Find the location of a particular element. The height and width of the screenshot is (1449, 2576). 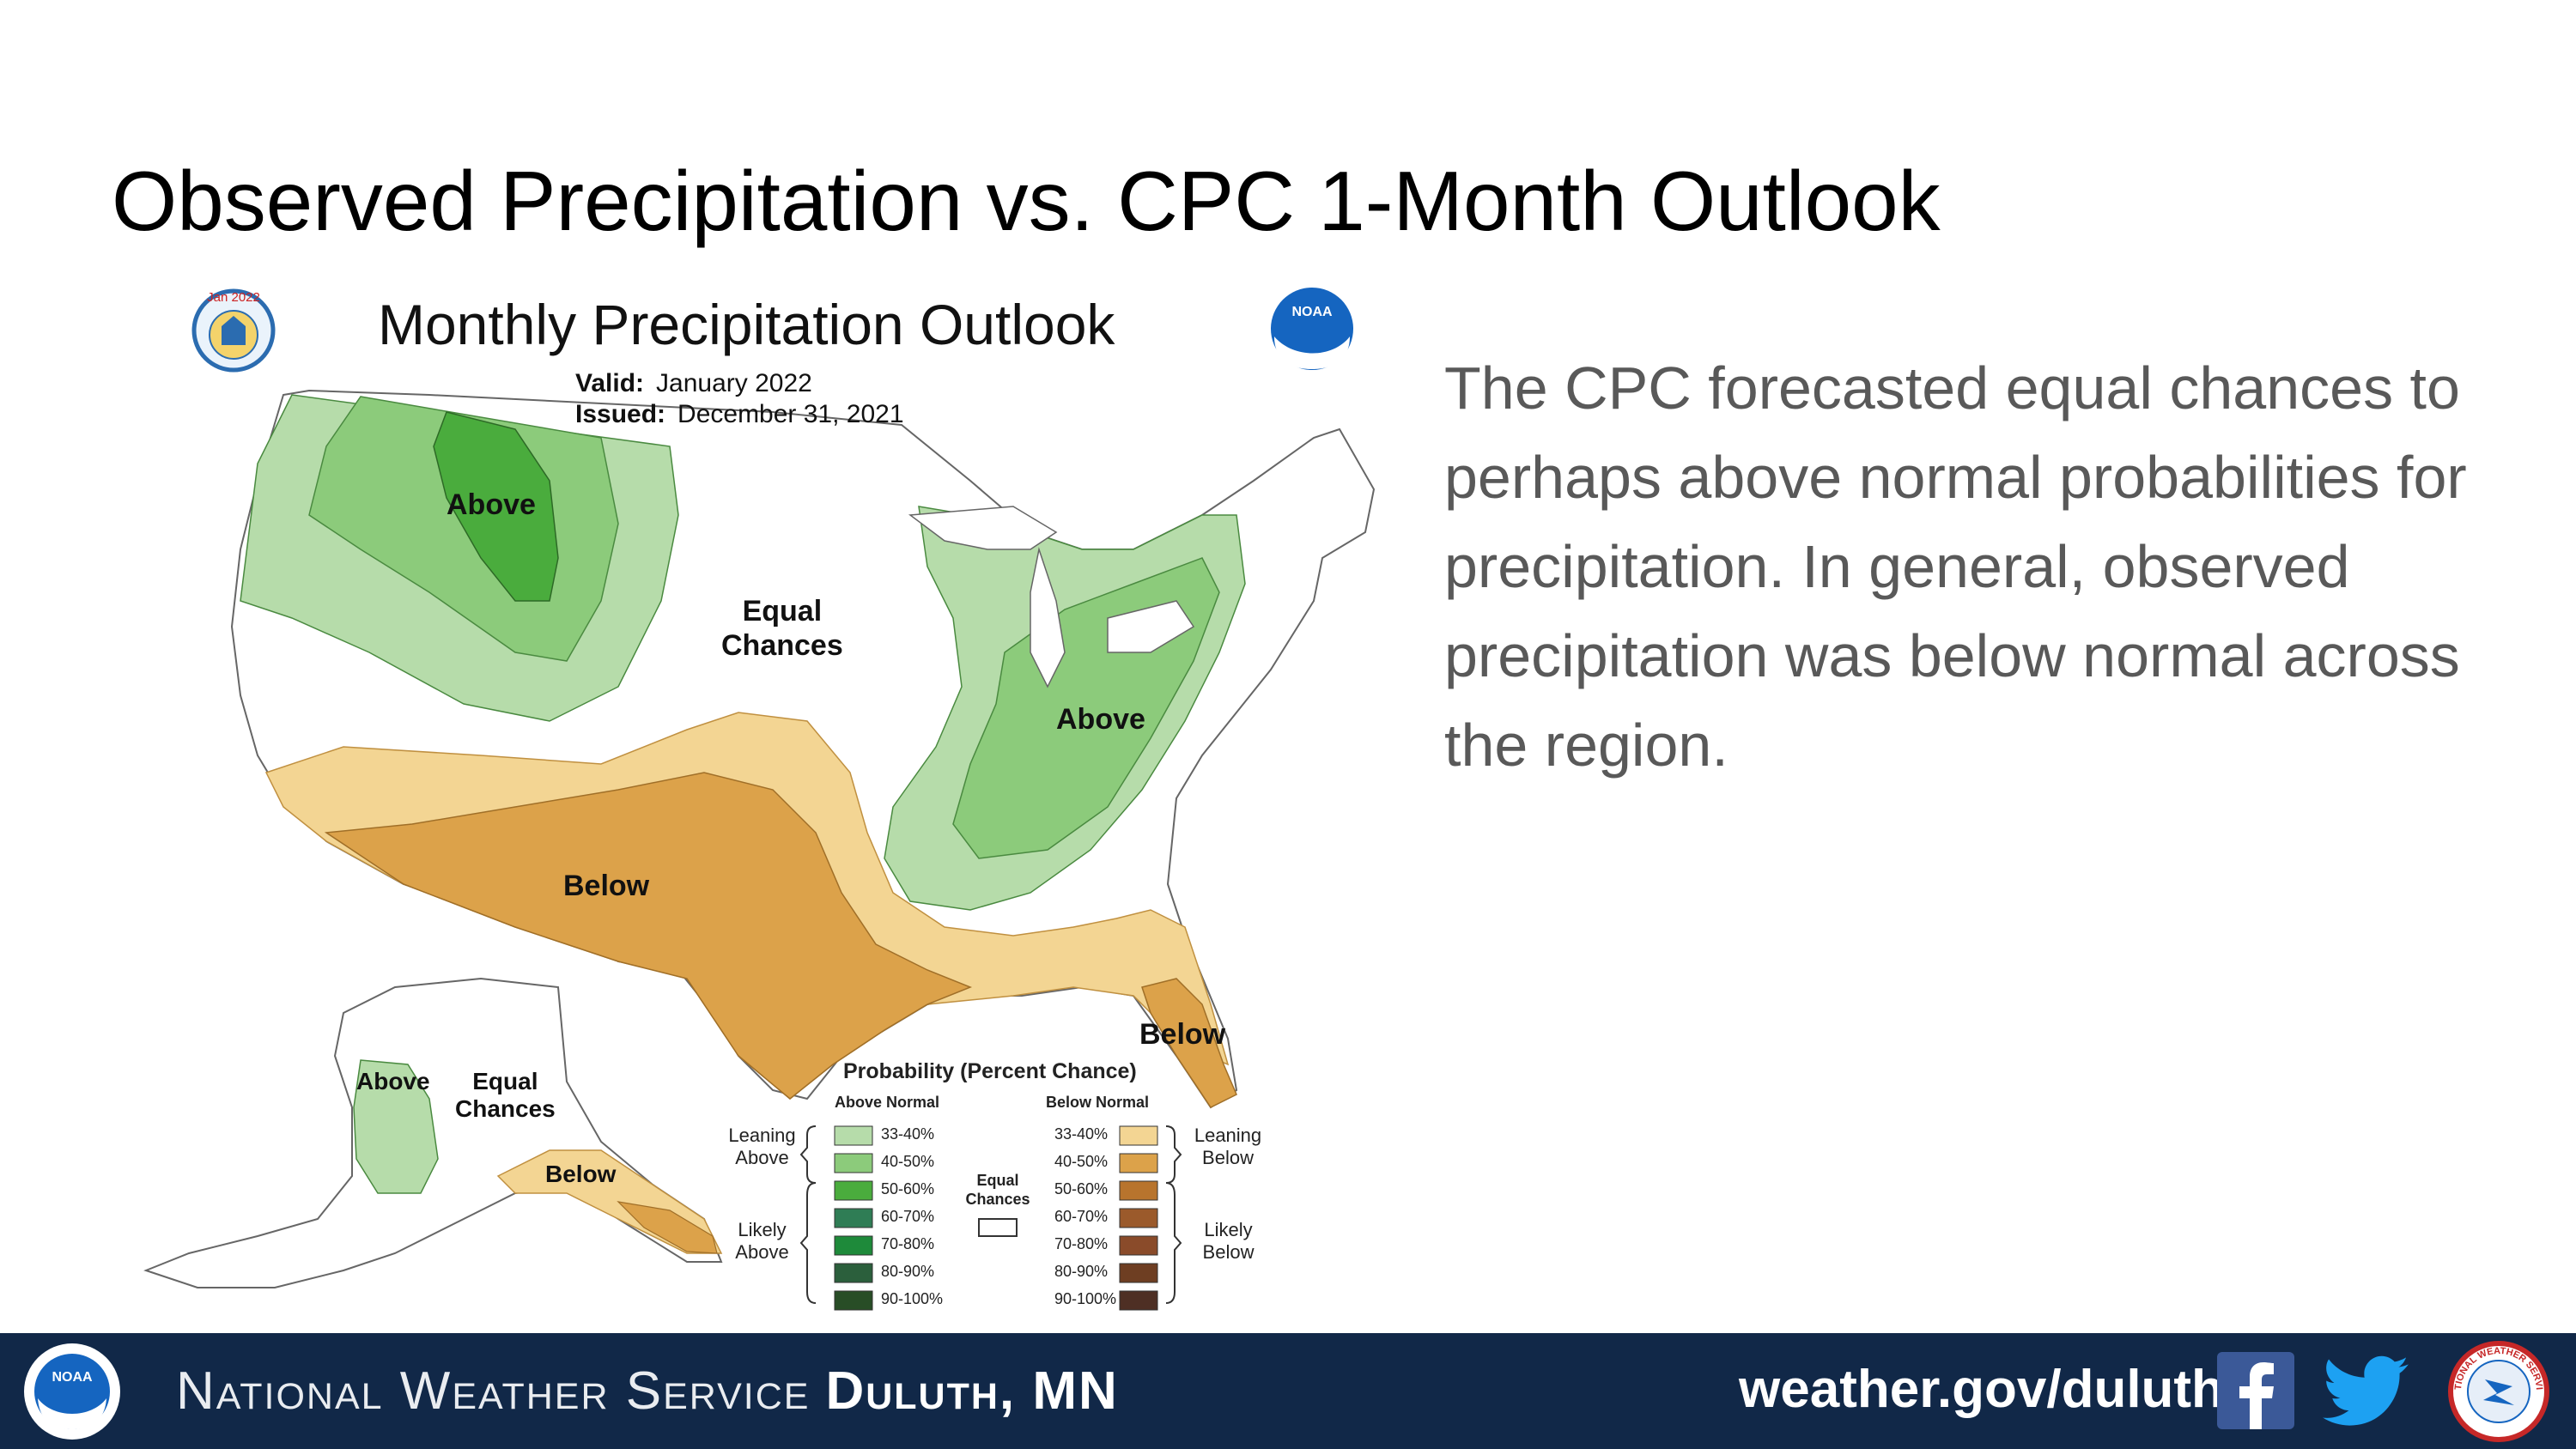

legend-label-above-6: 90-100% is located at coordinates (913, 1298).